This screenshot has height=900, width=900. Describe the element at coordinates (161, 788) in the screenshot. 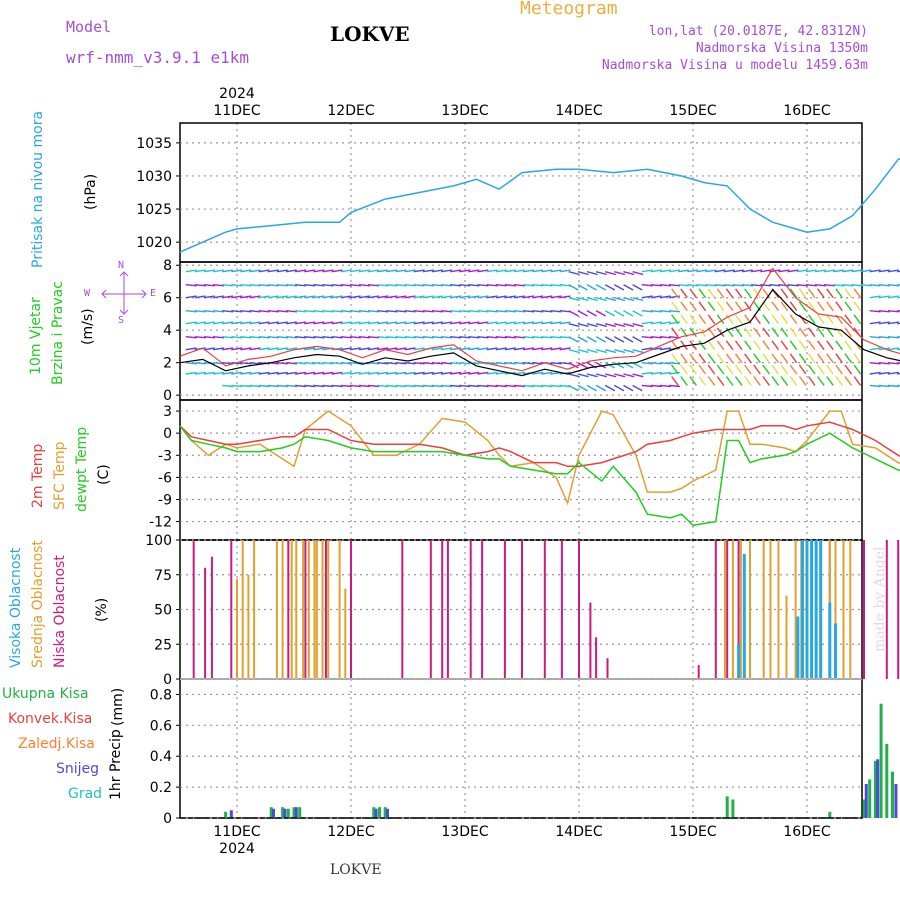

I see `y-tick-label: 0.2` at that location.